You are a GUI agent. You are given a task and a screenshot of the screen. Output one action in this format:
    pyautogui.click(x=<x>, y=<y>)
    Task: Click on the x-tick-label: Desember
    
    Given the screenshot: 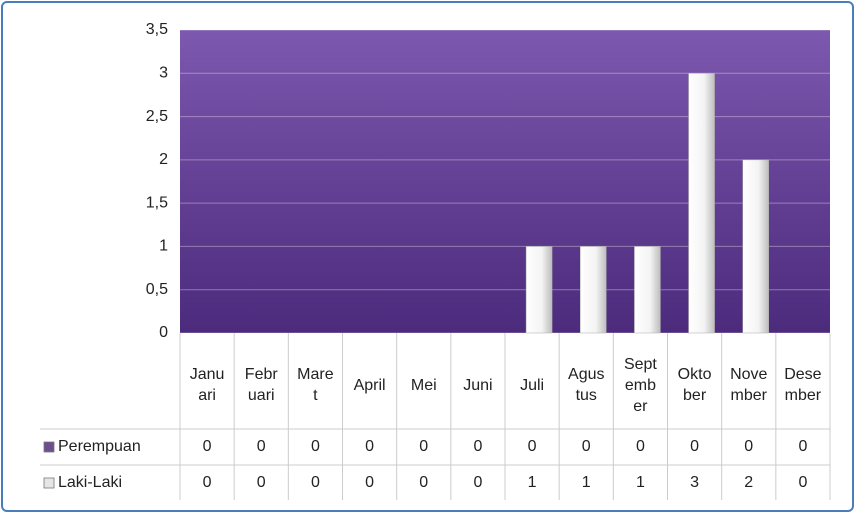 What is the action you would take?
    pyautogui.click(x=803, y=385)
    